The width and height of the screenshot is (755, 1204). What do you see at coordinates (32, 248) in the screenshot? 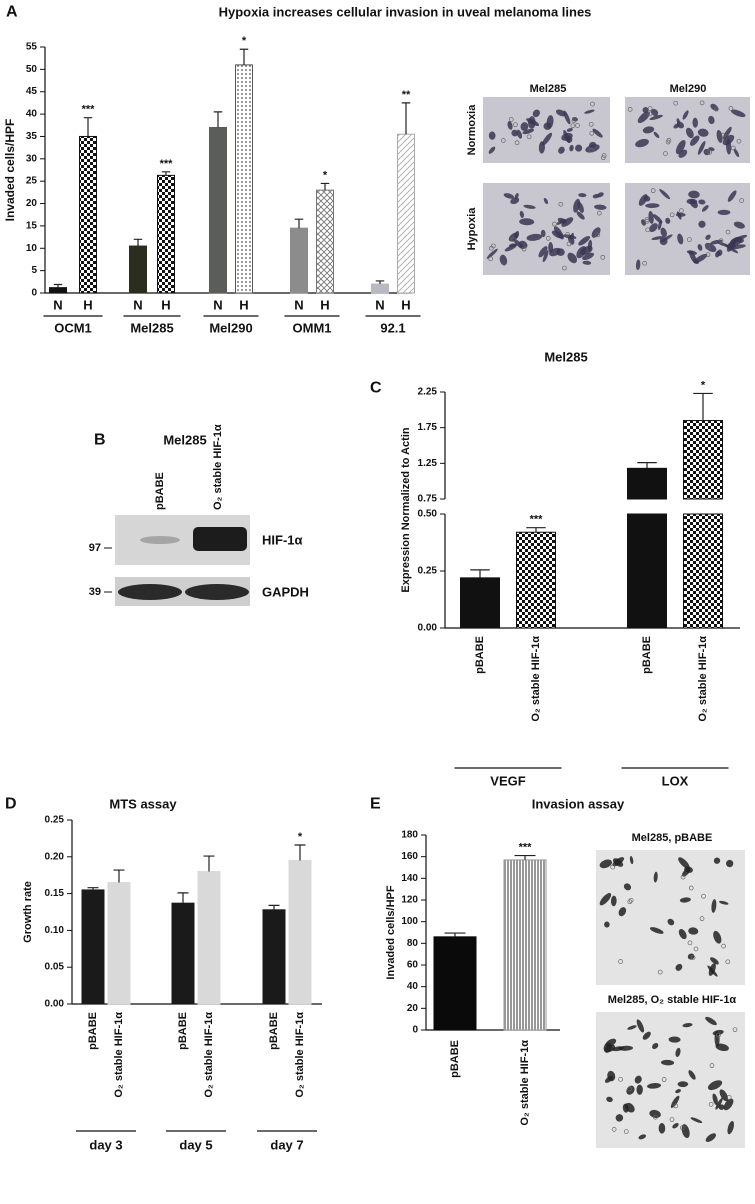
I see `y-tick-label: 10` at bounding box center [32, 248].